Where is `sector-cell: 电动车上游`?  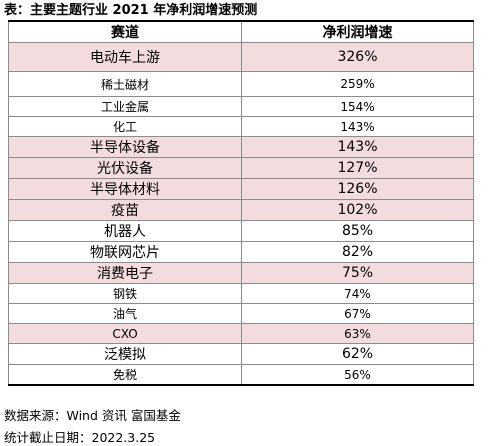 sector-cell: 电动车上游 is located at coordinates (125, 57).